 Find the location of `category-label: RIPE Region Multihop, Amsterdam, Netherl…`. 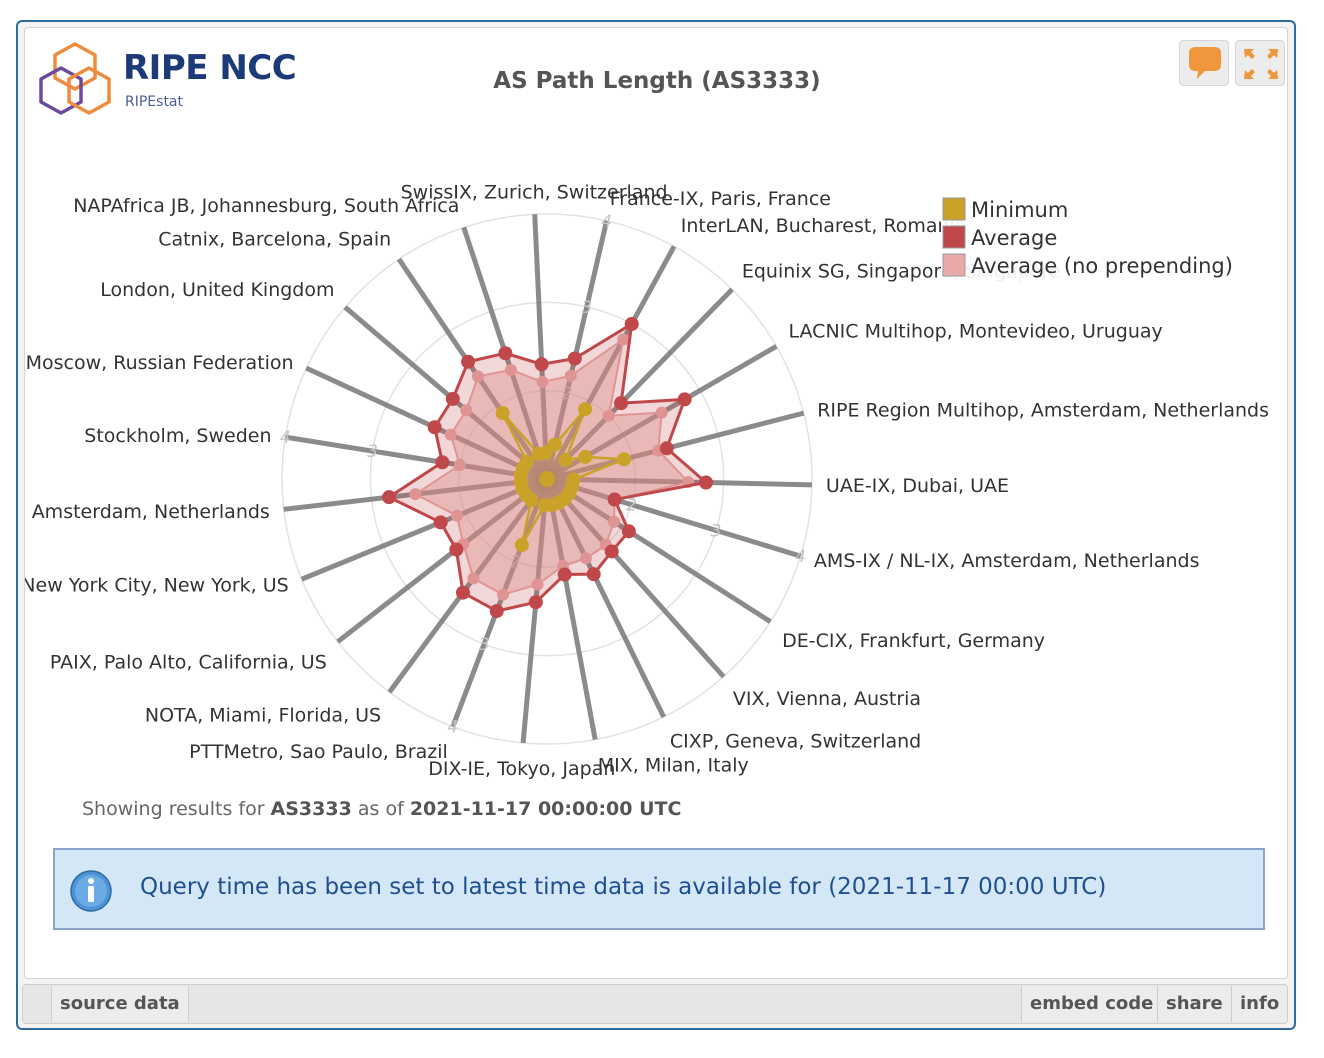

category-label: RIPE Region Multihop, Amsterdam, Netherl… is located at coordinates (1043, 411).